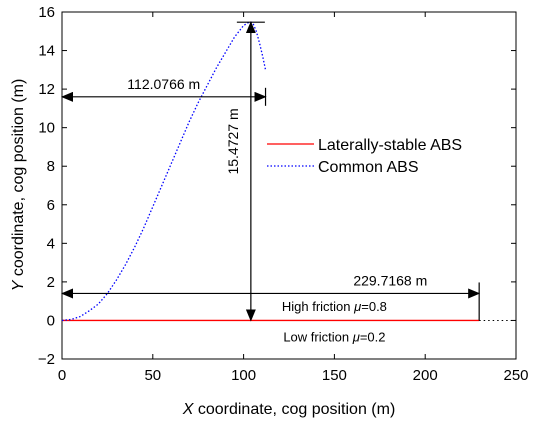 The height and width of the screenshot is (423, 533). What do you see at coordinates (289, 409) in the screenshot?
I see `x-axis-title: X coordinate, cog position (m)` at bounding box center [289, 409].